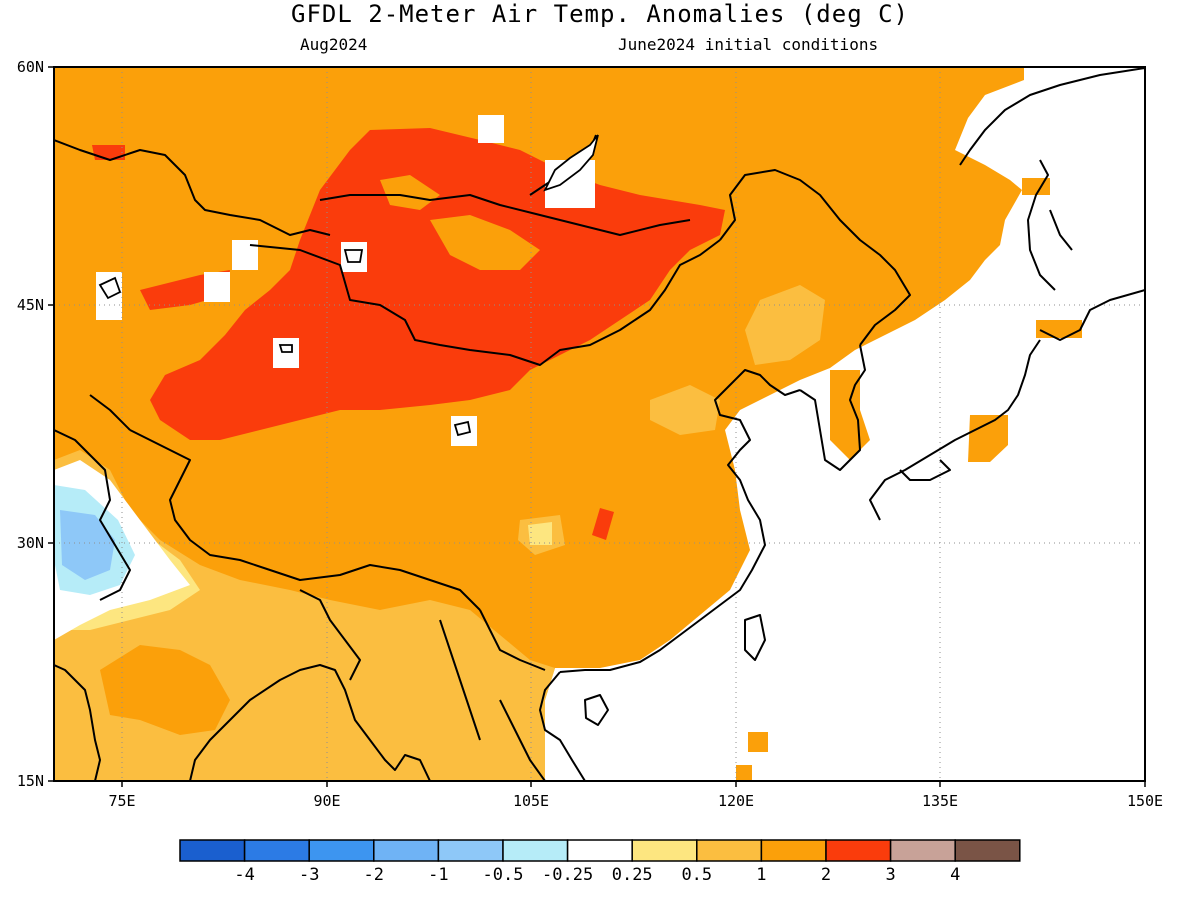 This screenshot has height=900, width=1200. What do you see at coordinates (165, 690) in the screenshot?
I see `anomaly-region-1-2-india` at bounding box center [165, 690].